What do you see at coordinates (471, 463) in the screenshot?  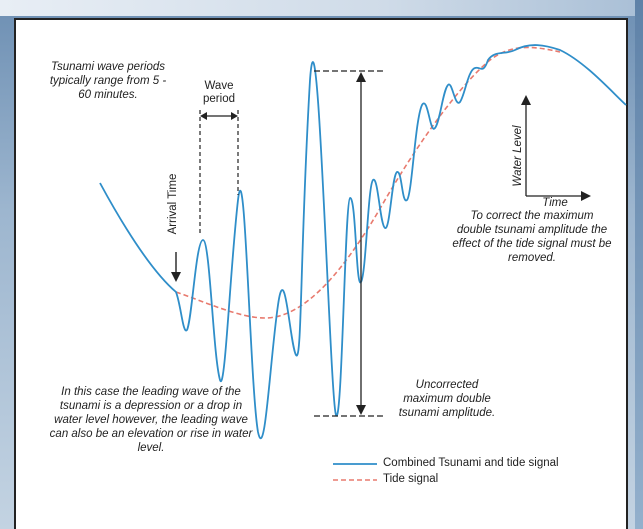 I see `legend-combined-label: Combined Tsunami and tide signal` at bounding box center [471, 463].